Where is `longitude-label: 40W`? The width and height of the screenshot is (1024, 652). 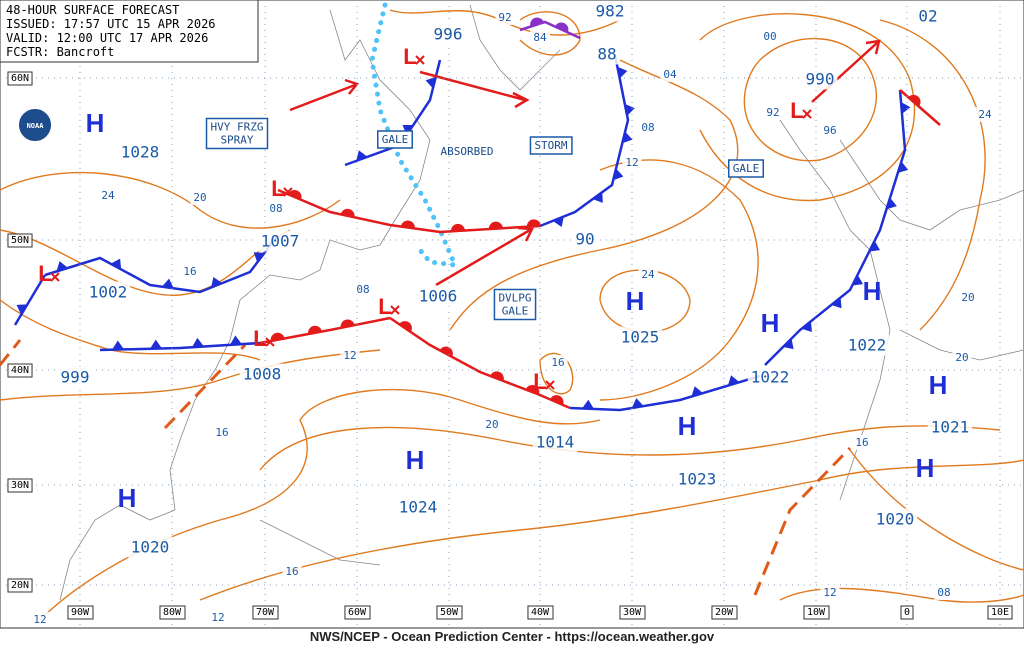
longitude-label: 40W is located at coordinates (540, 612).